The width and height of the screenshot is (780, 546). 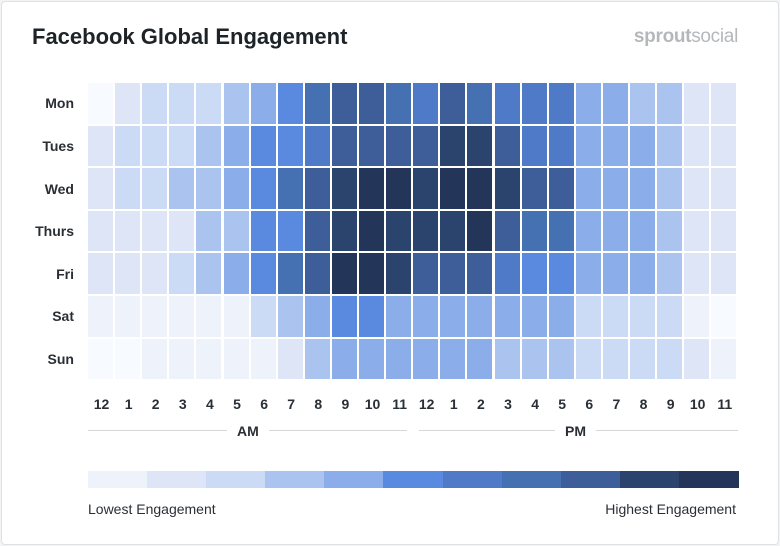 I want to click on hour-label: 11, so click(x=725, y=404).